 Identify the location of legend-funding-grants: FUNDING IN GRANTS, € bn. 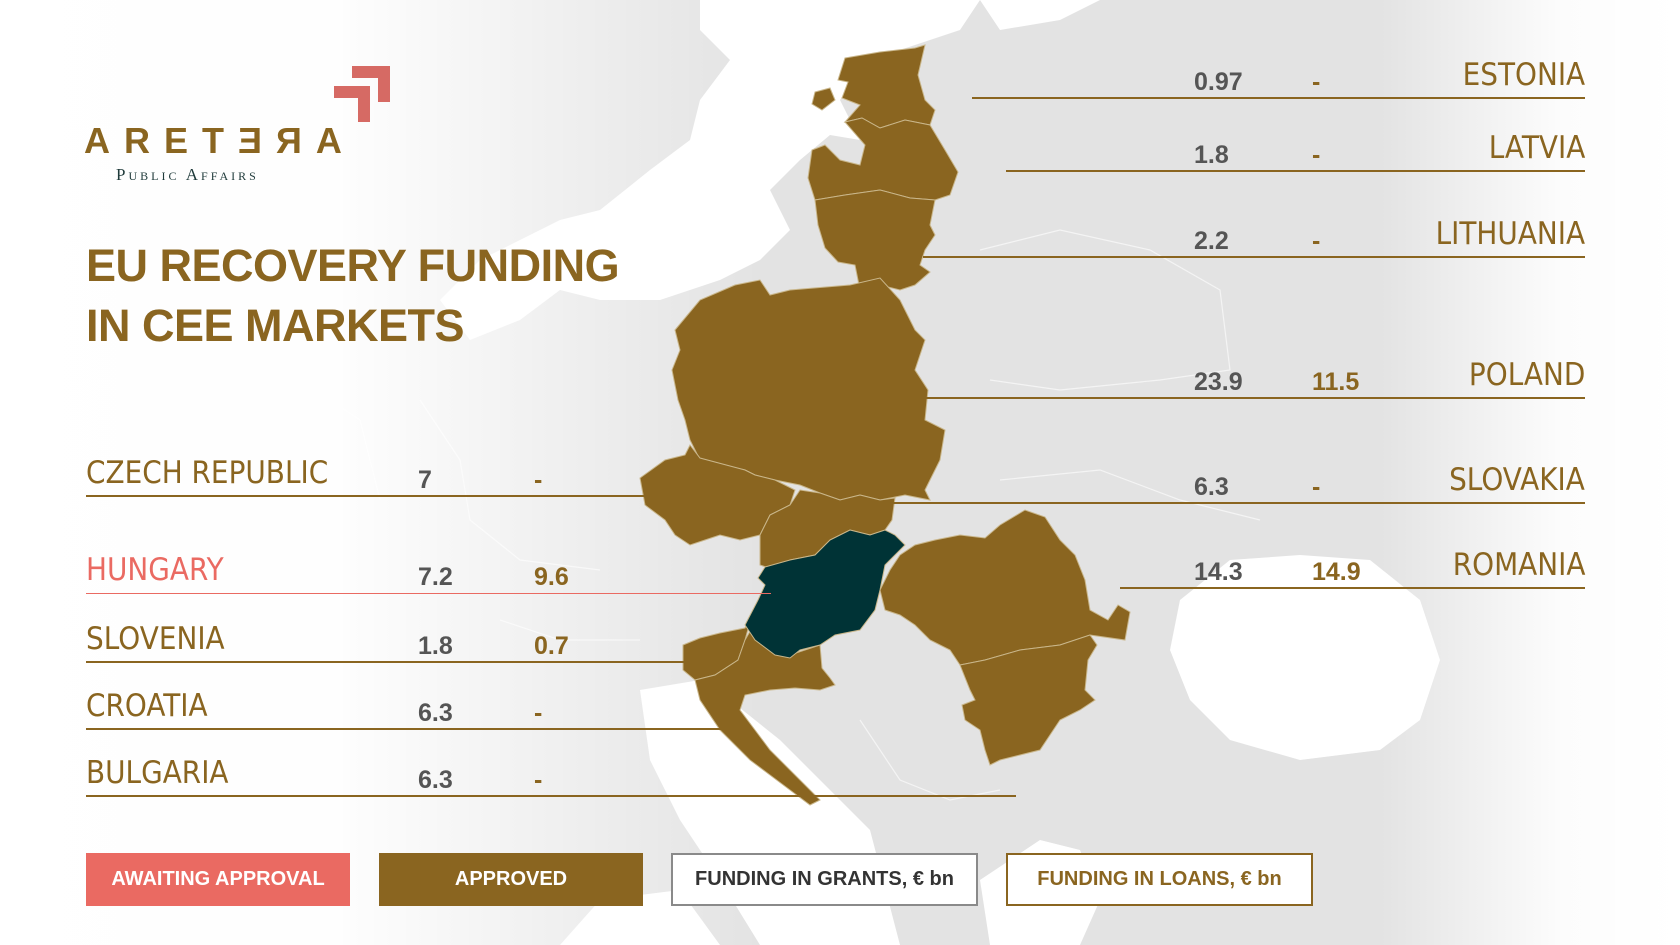
(824, 879).